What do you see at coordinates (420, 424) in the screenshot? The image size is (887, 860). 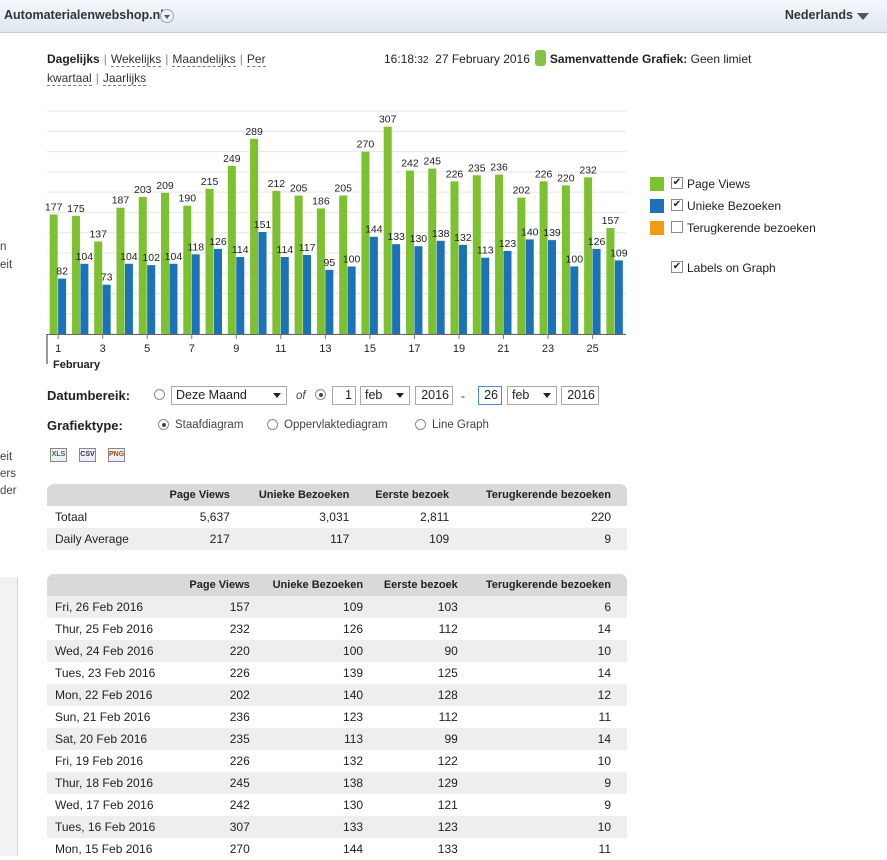 I see `type-line-radio` at bounding box center [420, 424].